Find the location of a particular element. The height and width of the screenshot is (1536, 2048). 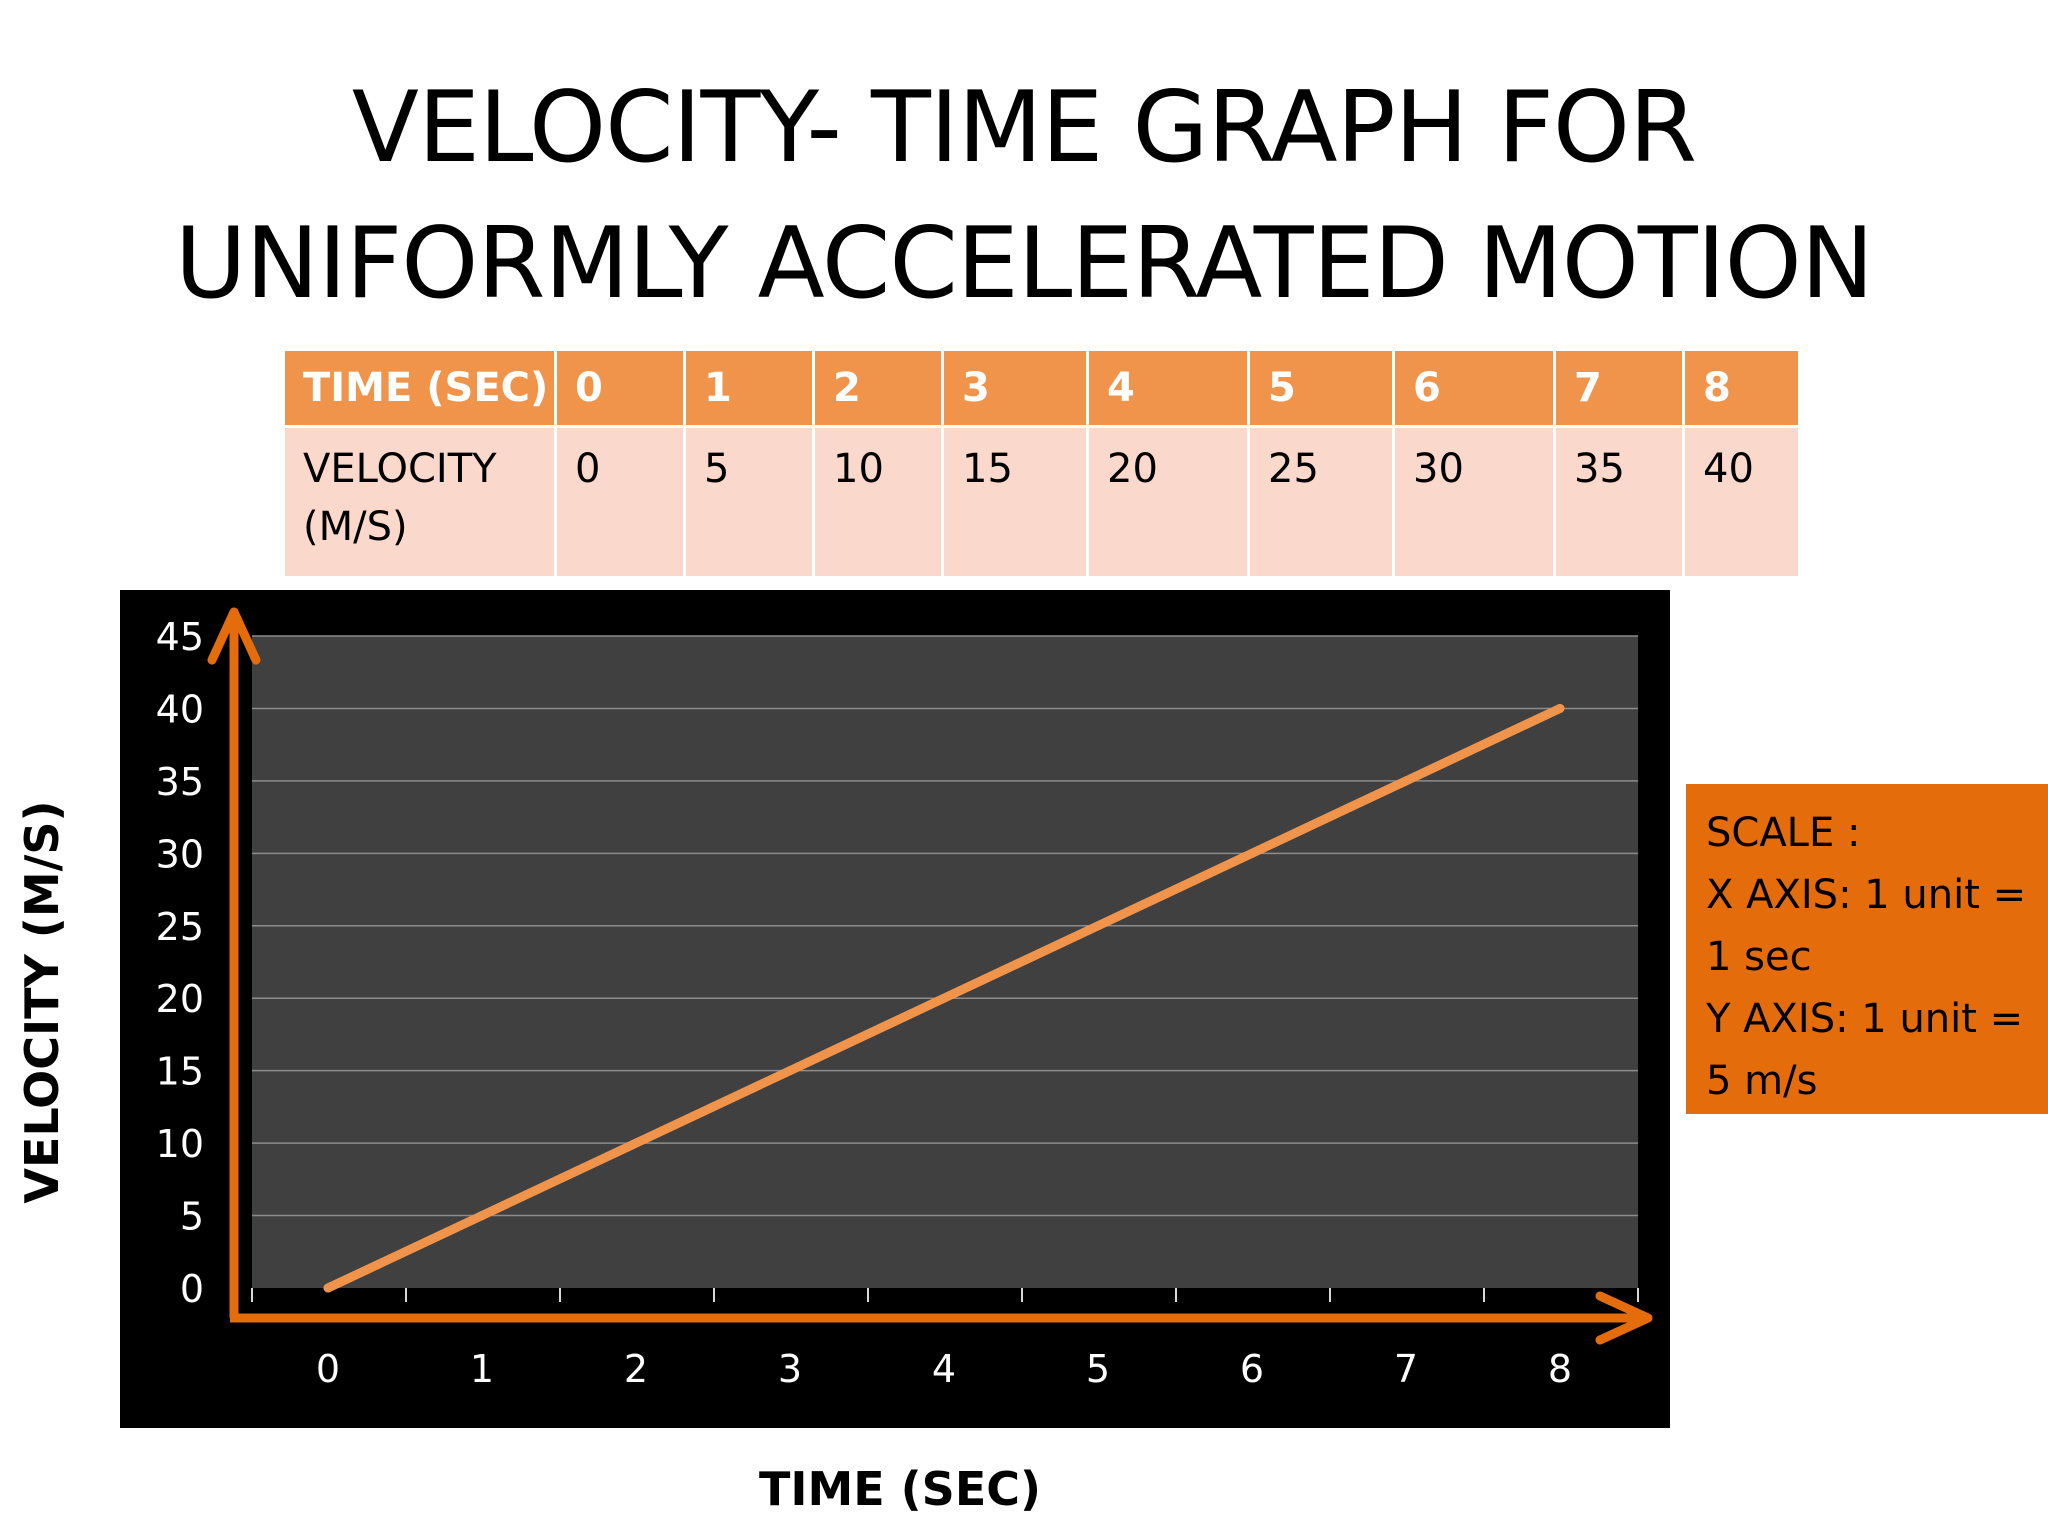

table-cell: 25 is located at coordinates (1321, 502).